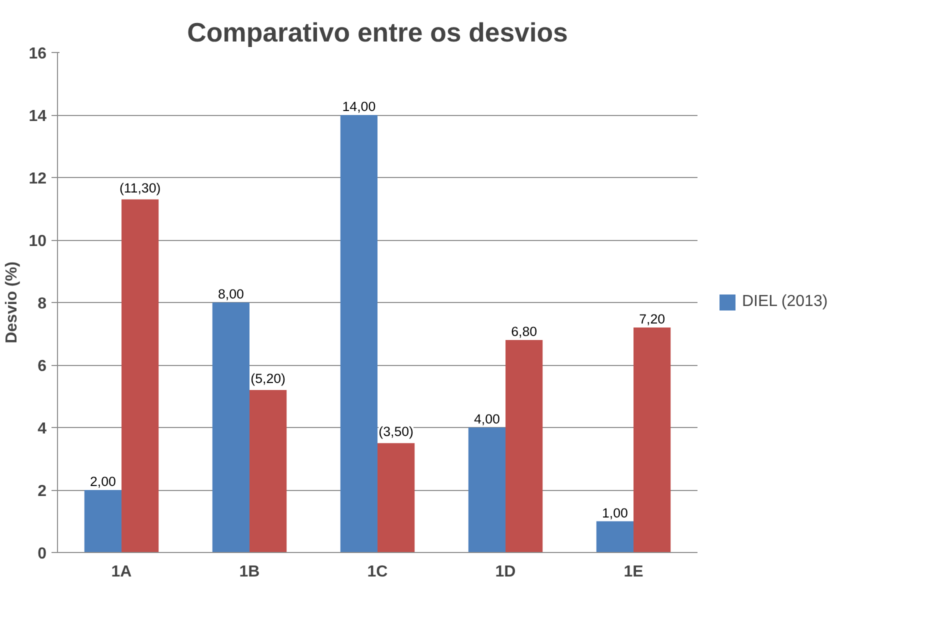 This screenshot has height=644, width=926. What do you see at coordinates (359, 106) in the screenshot?
I see `data-label: 14,00` at bounding box center [359, 106].